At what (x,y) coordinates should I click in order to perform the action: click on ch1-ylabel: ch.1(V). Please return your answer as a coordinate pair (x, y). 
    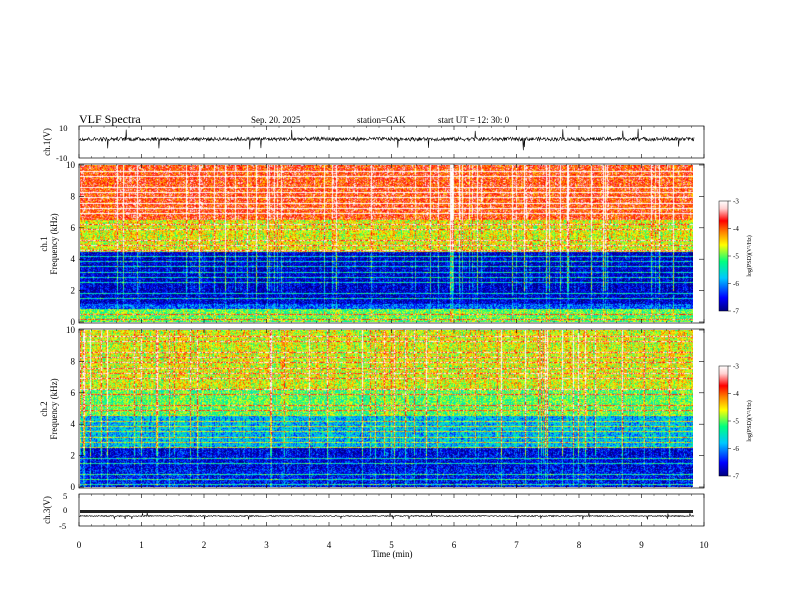
    Looking at the image, I should click on (47, 142).